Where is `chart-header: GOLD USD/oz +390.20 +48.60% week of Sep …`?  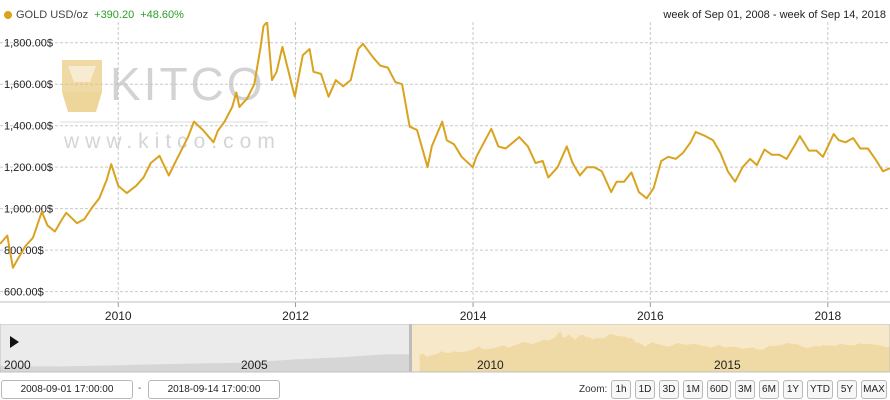
chart-header: GOLD USD/oz +390.20 +48.60% week of Sep … is located at coordinates (445, 11).